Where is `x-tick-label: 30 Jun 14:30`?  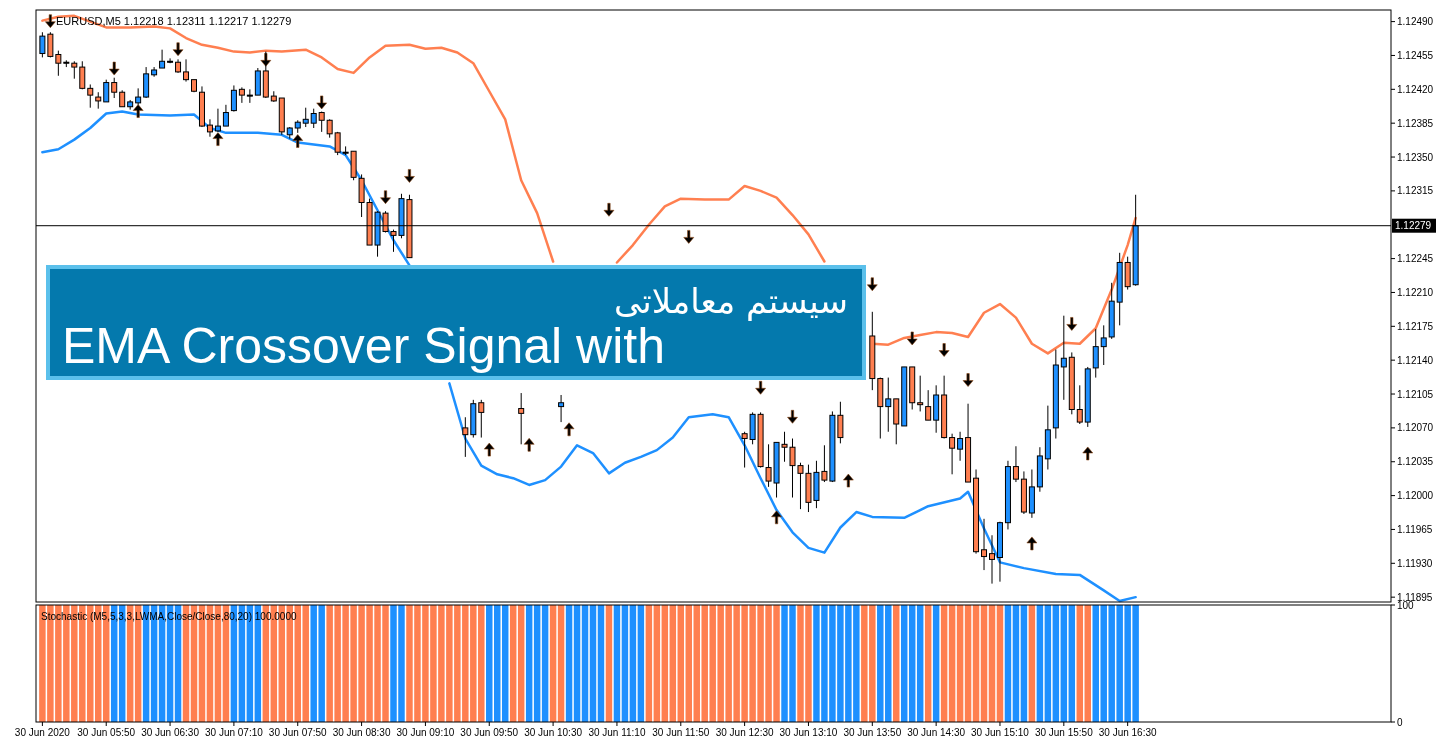
x-tick-label: 30 Jun 14:30 is located at coordinates (936, 732).